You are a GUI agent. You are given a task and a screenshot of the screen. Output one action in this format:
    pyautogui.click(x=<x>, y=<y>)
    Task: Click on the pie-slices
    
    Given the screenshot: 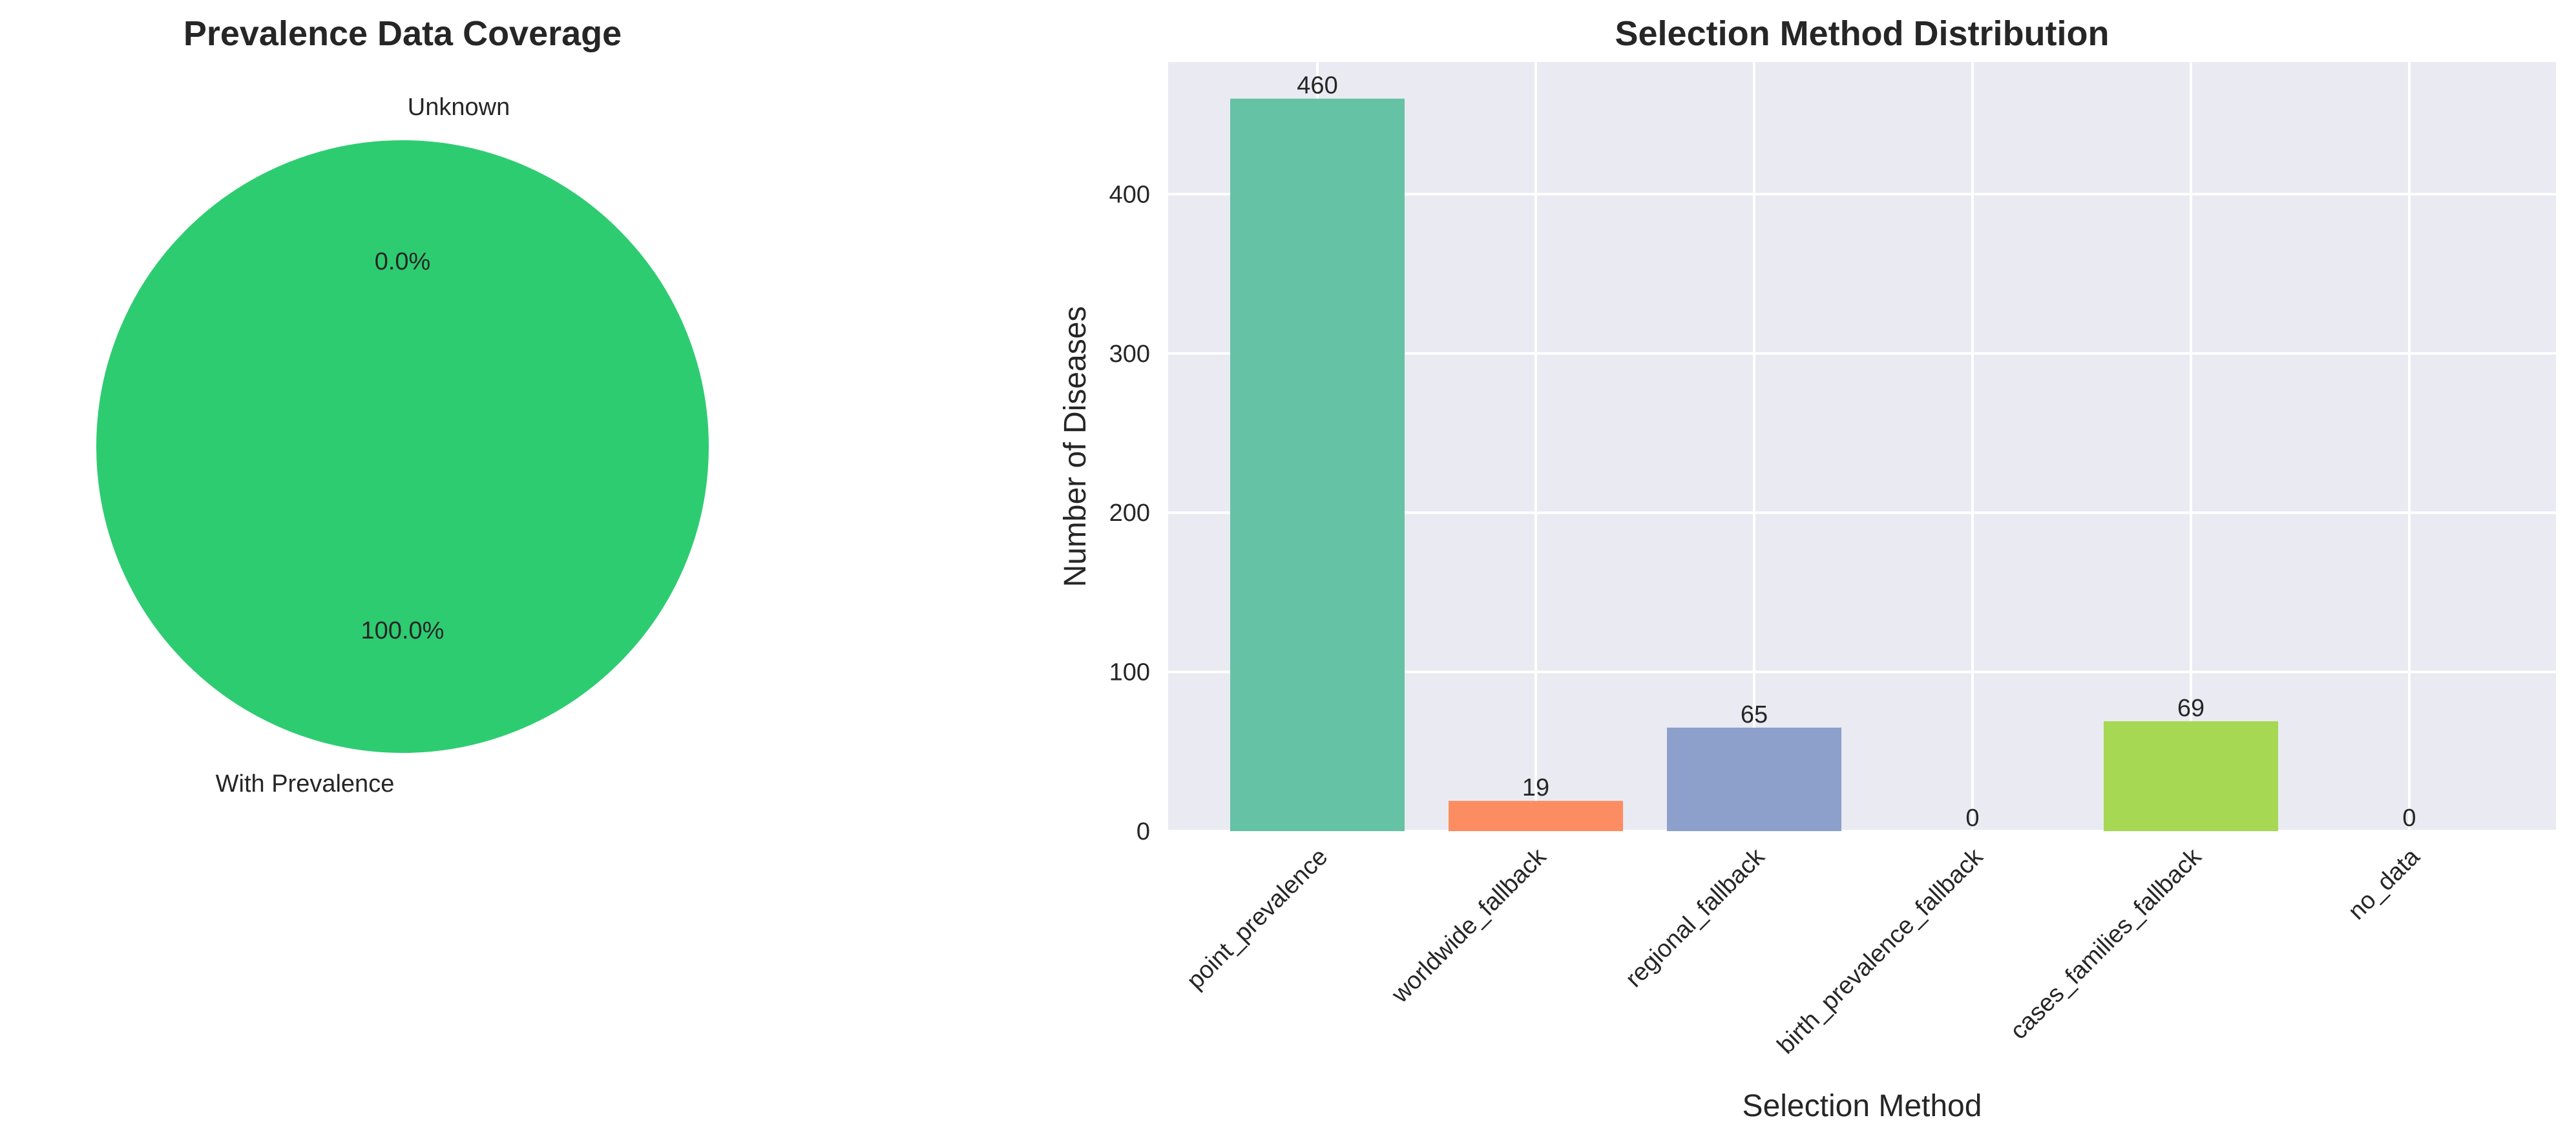 What is the action you would take?
    pyautogui.click(x=402, y=446)
    